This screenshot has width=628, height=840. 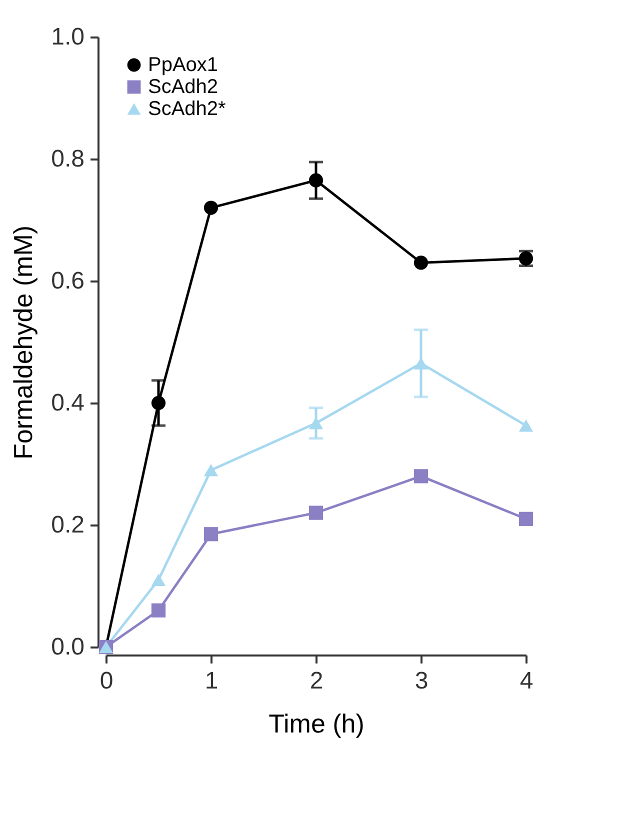 What do you see at coordinates (67, 647) in the screenshot?
I see `y-tick-label: 0.0` at bounding box center [67, 647].